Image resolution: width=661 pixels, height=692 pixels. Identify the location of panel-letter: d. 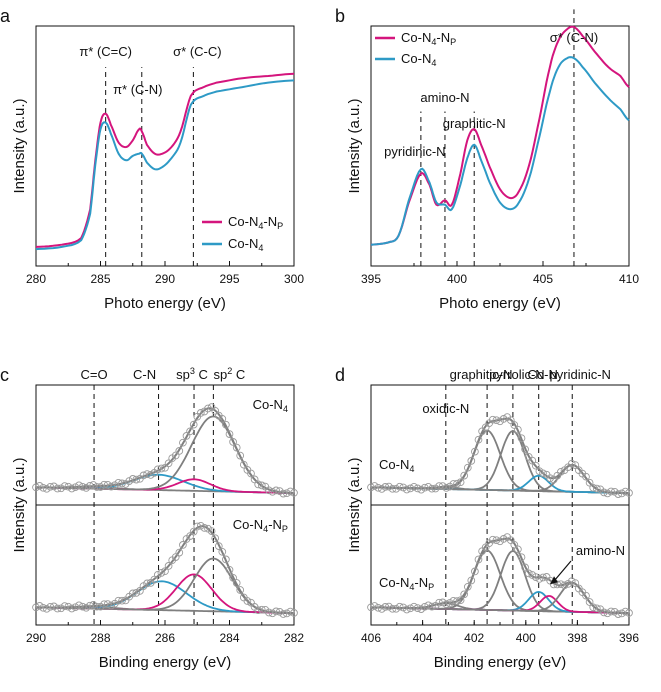
(340, 375).